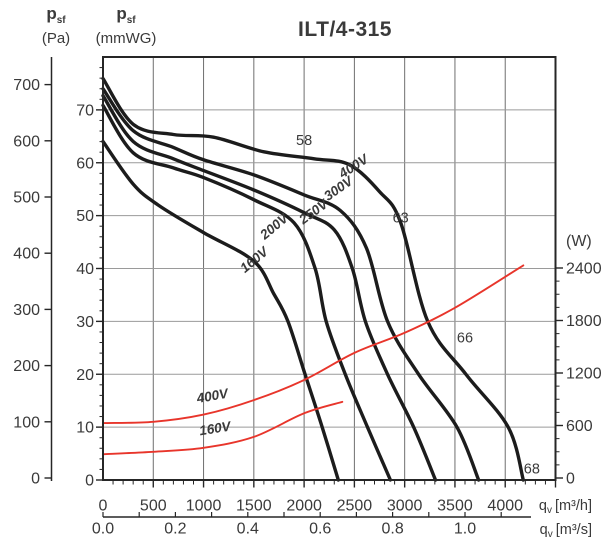  What do you see at coordinates (505, 506) in the screenshot?
I see `flow-m3h-tick-label: 4000` at bounding box center [505, 506].